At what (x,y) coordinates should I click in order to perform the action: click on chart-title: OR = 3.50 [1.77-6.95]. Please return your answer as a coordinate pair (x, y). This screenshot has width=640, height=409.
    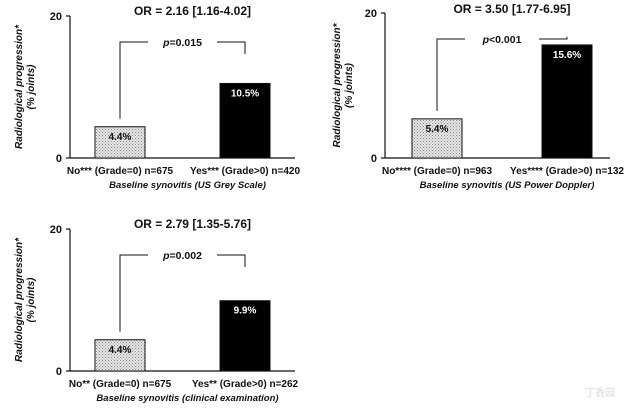
    Looking at the image, I should click on (511, 9).